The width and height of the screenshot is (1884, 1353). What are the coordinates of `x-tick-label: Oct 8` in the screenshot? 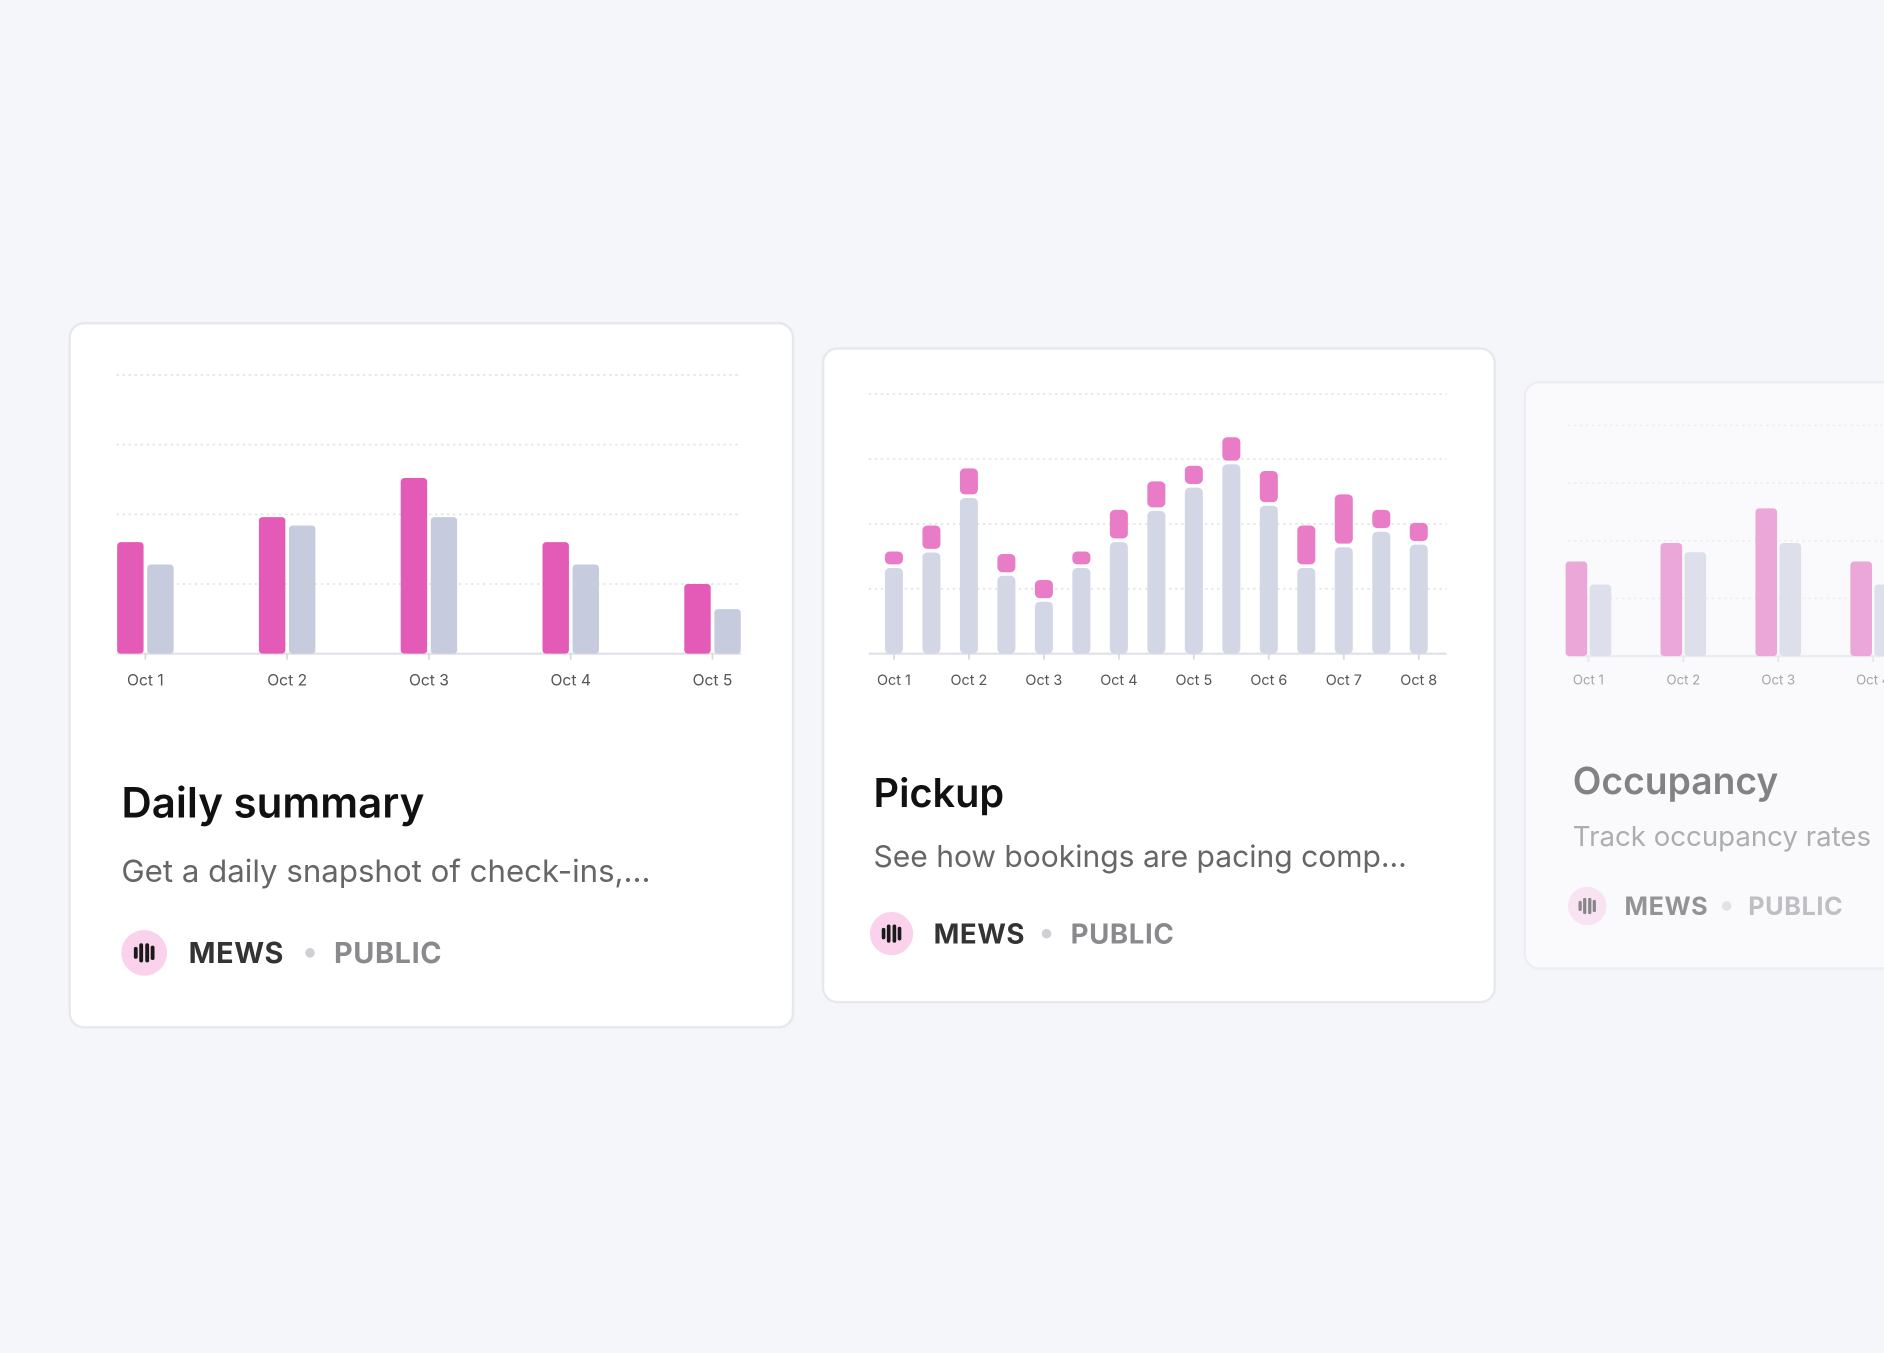 It's located at (1418, 680).